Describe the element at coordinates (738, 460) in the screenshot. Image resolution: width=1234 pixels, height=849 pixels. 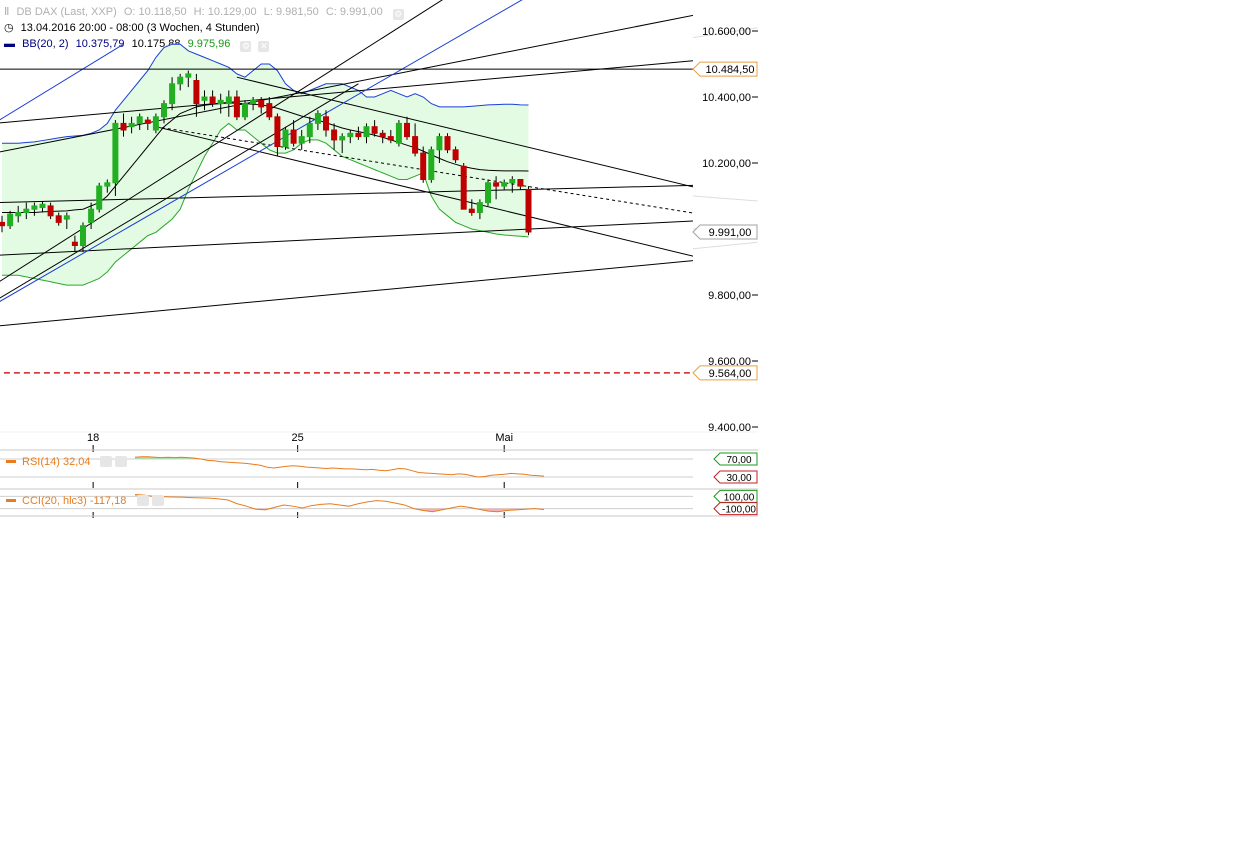
I see `rsi-level-label: 70,00` at that location.